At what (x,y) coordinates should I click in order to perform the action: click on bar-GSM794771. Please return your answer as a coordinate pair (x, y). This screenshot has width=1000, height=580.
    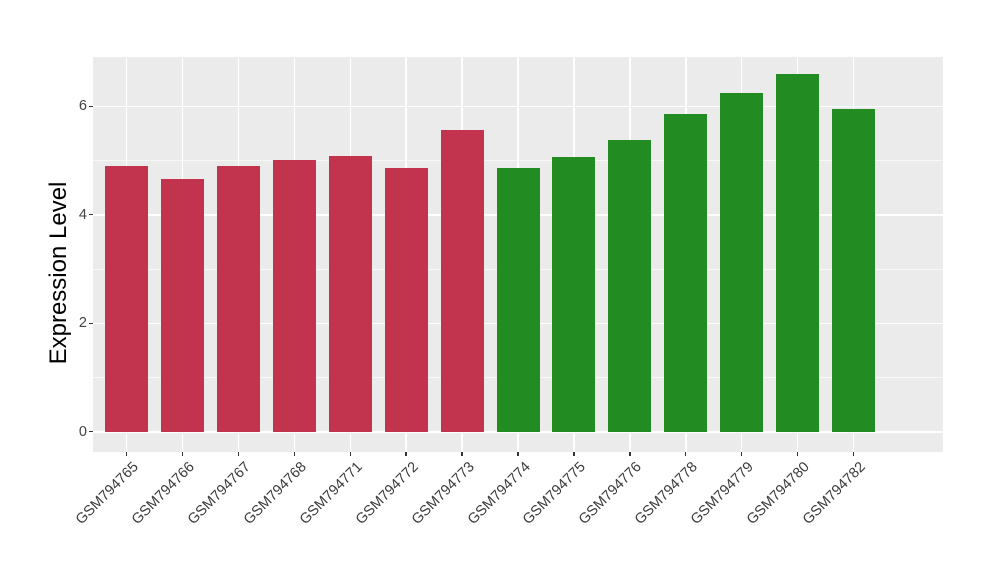
    Looking at the image, I should click on (350, 293).